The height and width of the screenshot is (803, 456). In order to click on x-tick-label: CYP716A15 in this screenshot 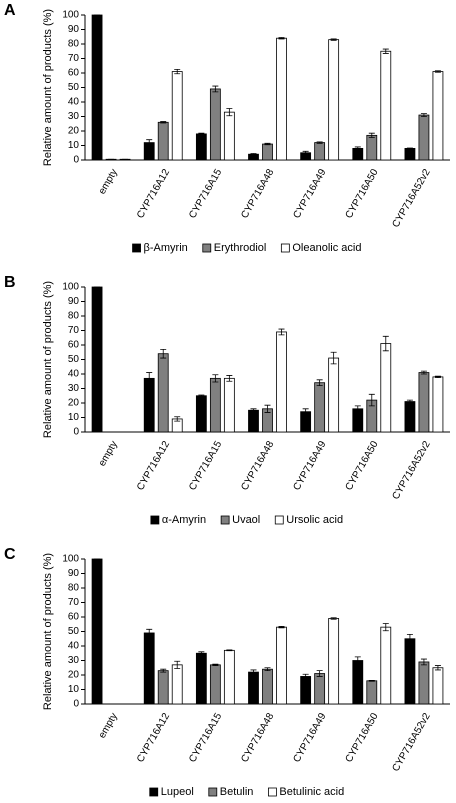, I will do `click(205, 738)`.